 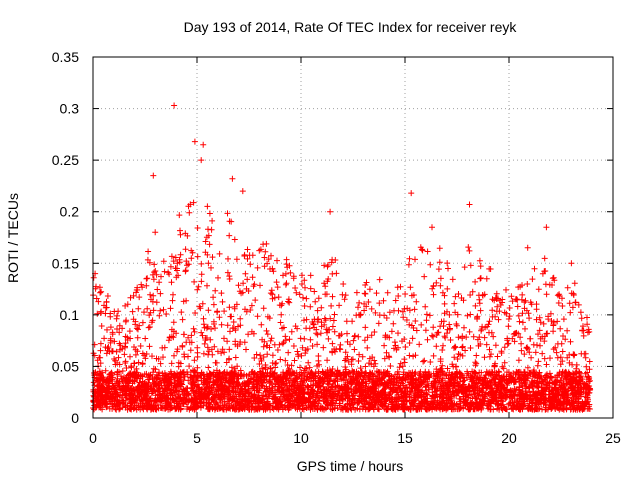 What do you see at coordinates (65, 160) in the screenshot?
I see `y-tick-label: 0.25` at bounding box center [65, 160].